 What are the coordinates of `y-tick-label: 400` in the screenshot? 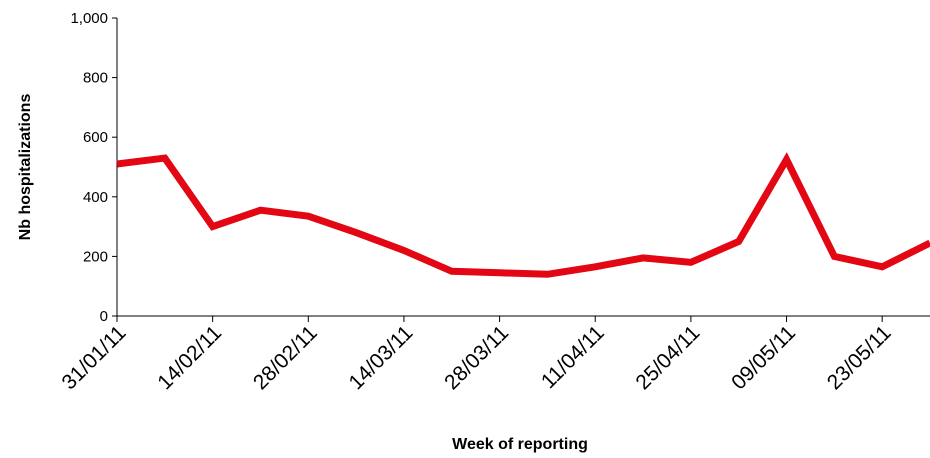 It's located at (95, 197).